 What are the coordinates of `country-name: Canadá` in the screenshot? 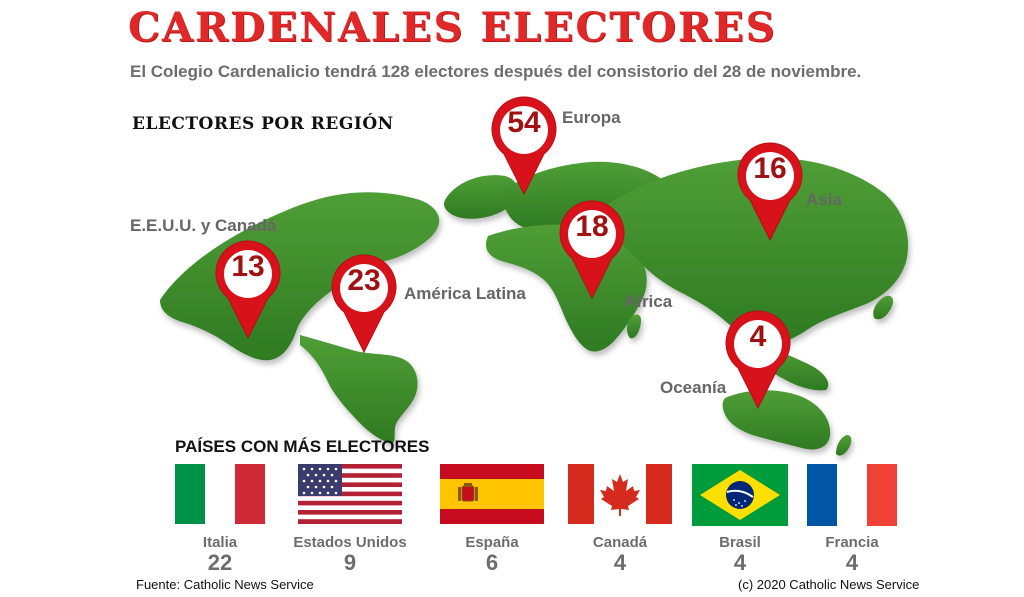 It's located at (620, 542).